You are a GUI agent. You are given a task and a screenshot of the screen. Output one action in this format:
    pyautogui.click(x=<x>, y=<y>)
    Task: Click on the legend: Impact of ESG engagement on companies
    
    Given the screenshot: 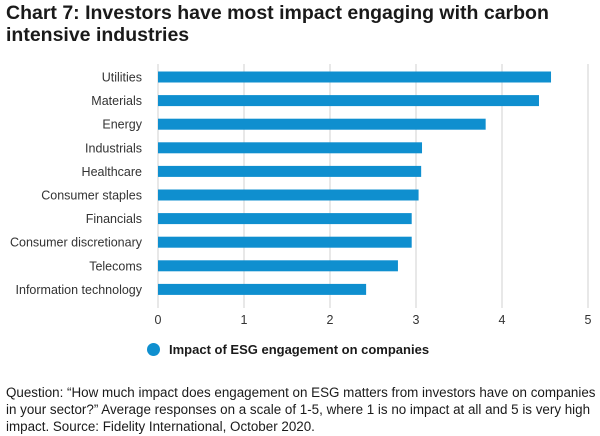 What is the action you would take?
    pyautogui.click(x=288, y=349)
    